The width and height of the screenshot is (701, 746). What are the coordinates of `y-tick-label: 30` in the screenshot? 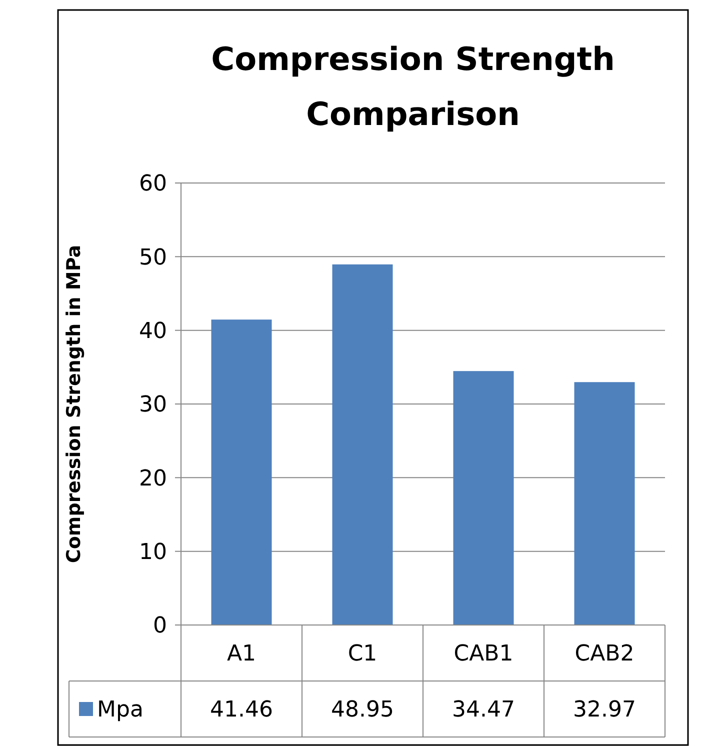 It's located at (153, 405).